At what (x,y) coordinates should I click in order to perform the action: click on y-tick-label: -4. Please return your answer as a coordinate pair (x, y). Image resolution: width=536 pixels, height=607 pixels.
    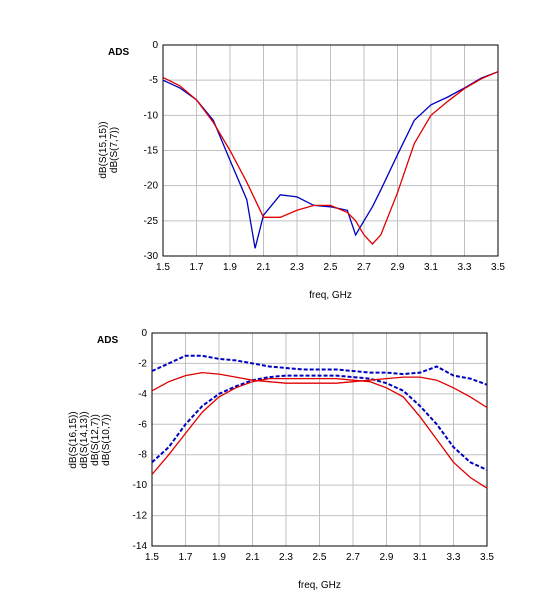
    Looking at the image, I should click on (142, 394).